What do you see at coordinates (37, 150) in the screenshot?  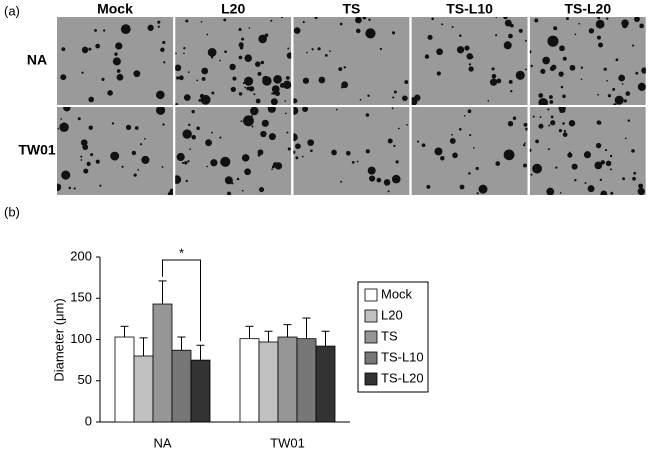 I see `row-label: TW01` at bounding box center [37, 150].